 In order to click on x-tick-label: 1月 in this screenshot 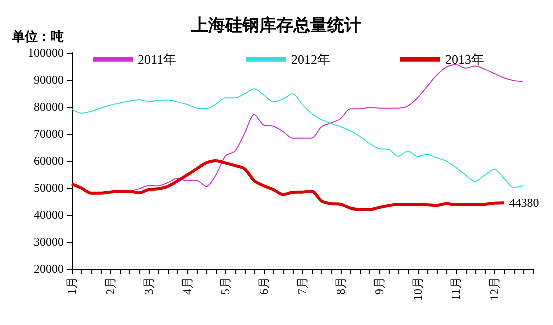, I will do `click(72, 286)`.